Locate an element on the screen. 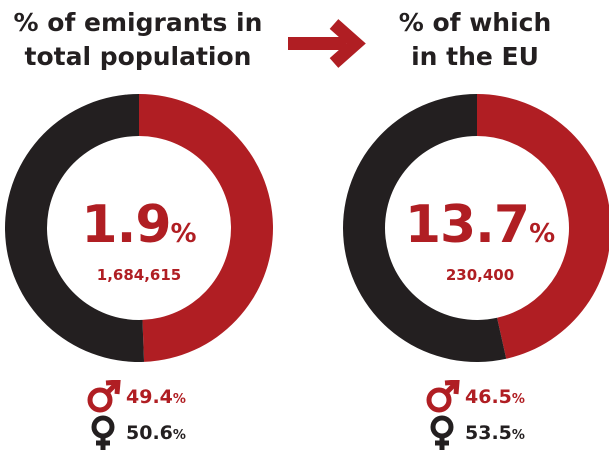  left-male-share: 49.4% is located at coordinates (156, 397).